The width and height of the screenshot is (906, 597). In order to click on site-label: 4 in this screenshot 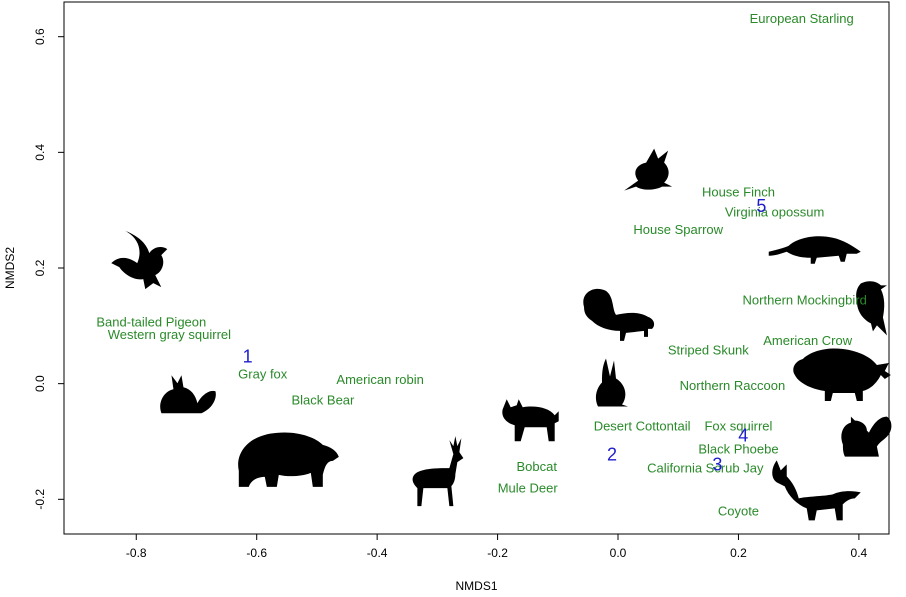, I will do `click(743, 436)`.